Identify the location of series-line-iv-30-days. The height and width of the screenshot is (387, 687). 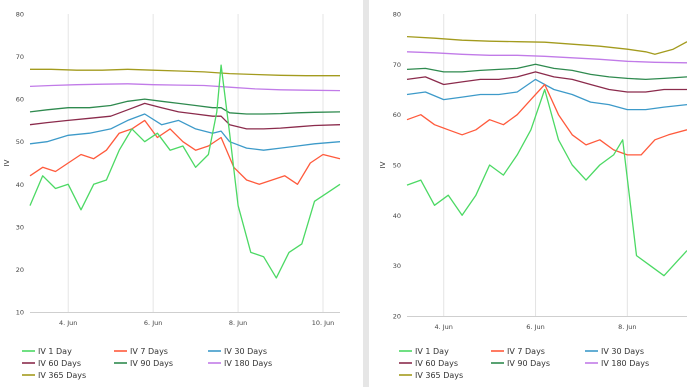
(185, 132).